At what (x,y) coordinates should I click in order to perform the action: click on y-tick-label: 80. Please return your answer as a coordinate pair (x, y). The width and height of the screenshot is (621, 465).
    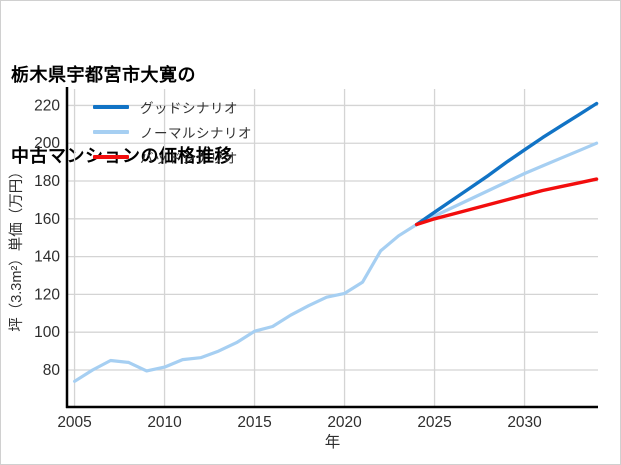
    Looking at the image, I should click on (52, 370).